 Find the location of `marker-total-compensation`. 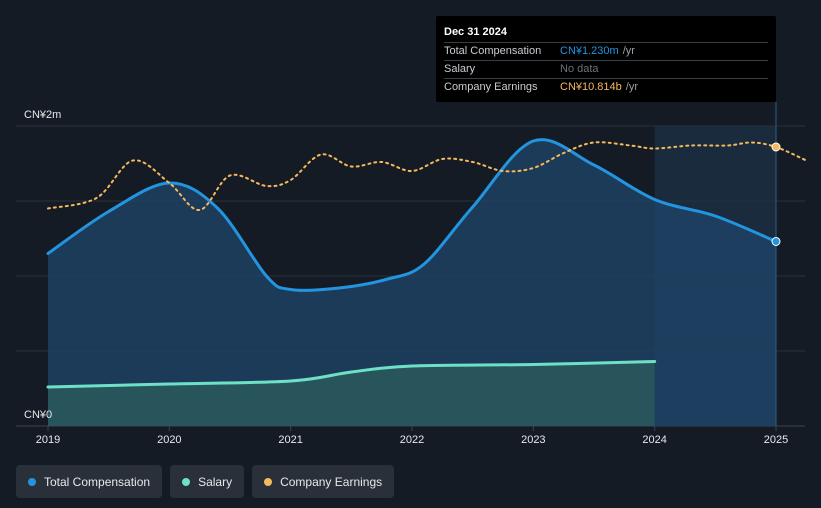

marker-total-compensation is located at coordinates (776, 241).